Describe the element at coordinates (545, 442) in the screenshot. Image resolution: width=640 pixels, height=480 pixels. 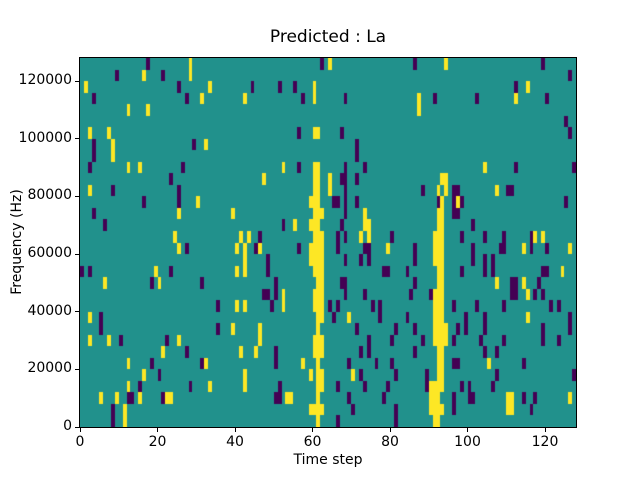
I see `x-tick-label: 120` at that location.